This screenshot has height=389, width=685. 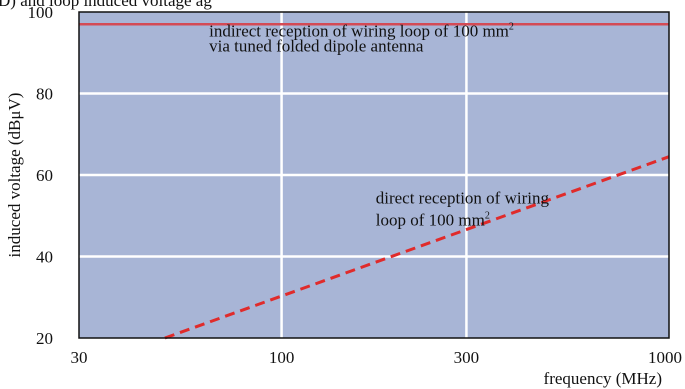 I want to click on y-tick-label: 100, so click(x=41, y=12).